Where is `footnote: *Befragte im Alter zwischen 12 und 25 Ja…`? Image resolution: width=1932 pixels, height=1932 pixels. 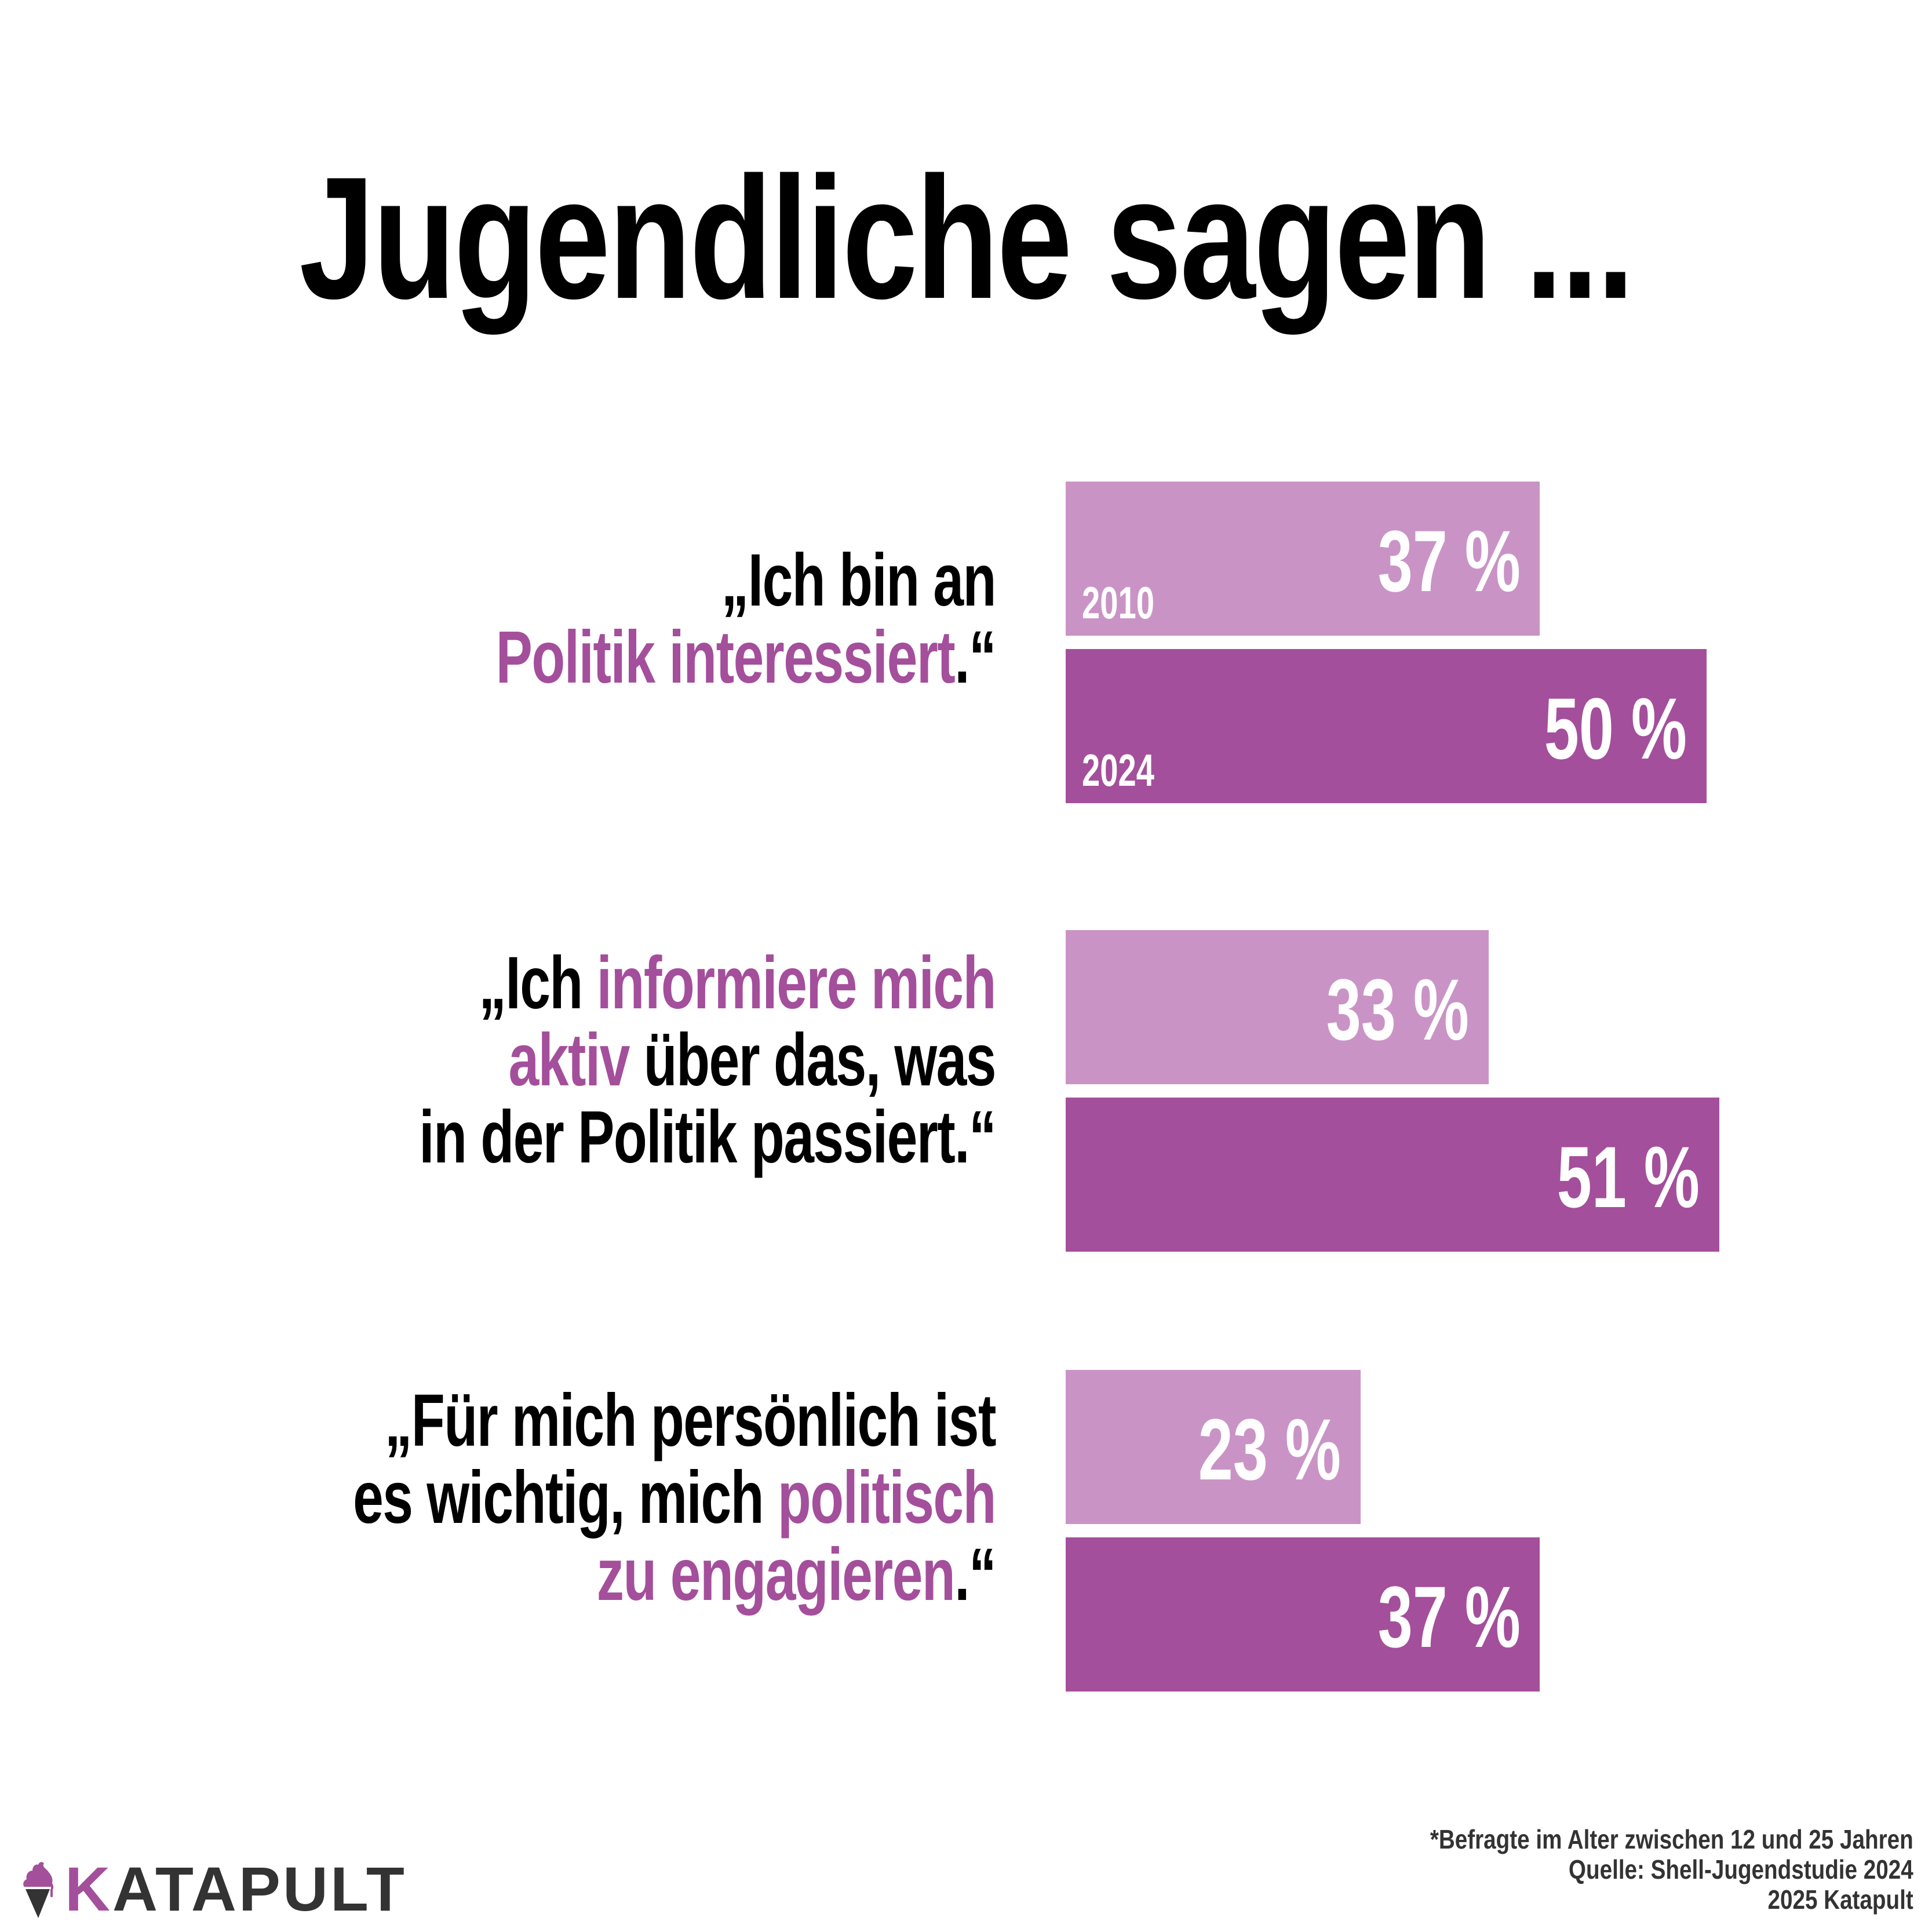 footnote: *Befragte im Alter zwischen 12 und 25 Ja… is located at coordinates (1672, 1870).